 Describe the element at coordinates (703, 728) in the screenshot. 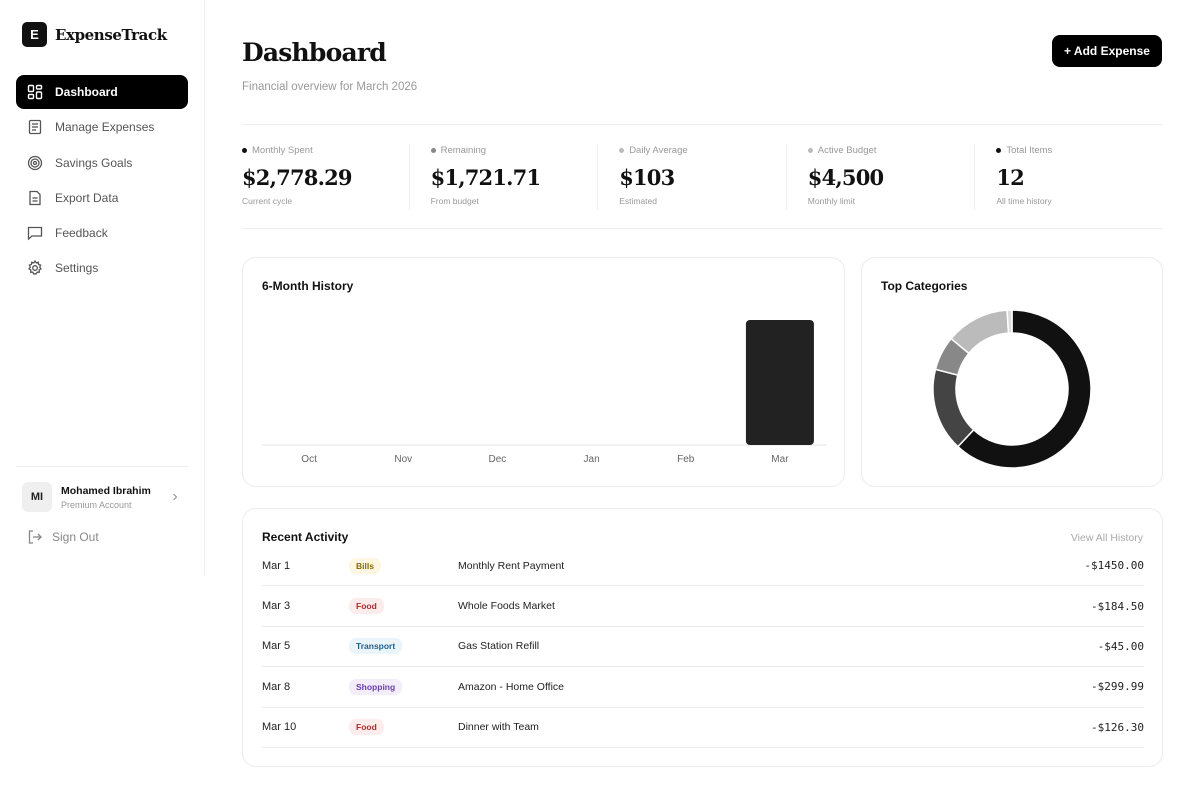

I see `table-row: Mar 10 Food Dinner with Team -$126.30` at that location.